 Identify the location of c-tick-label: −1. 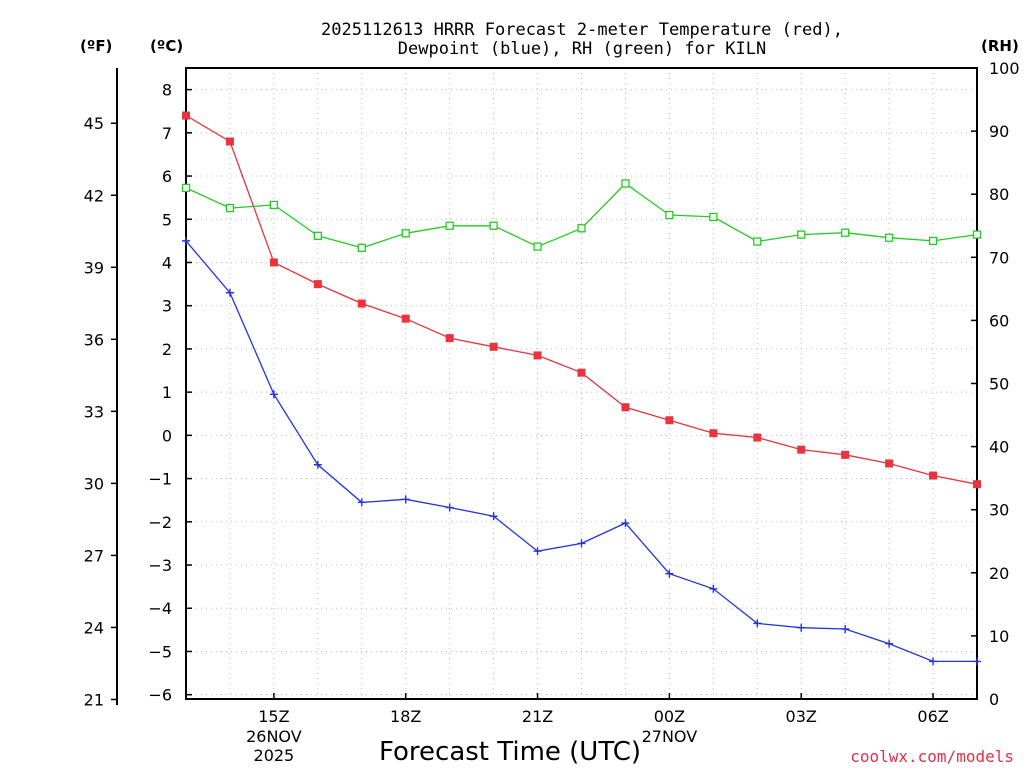
(160, 479).